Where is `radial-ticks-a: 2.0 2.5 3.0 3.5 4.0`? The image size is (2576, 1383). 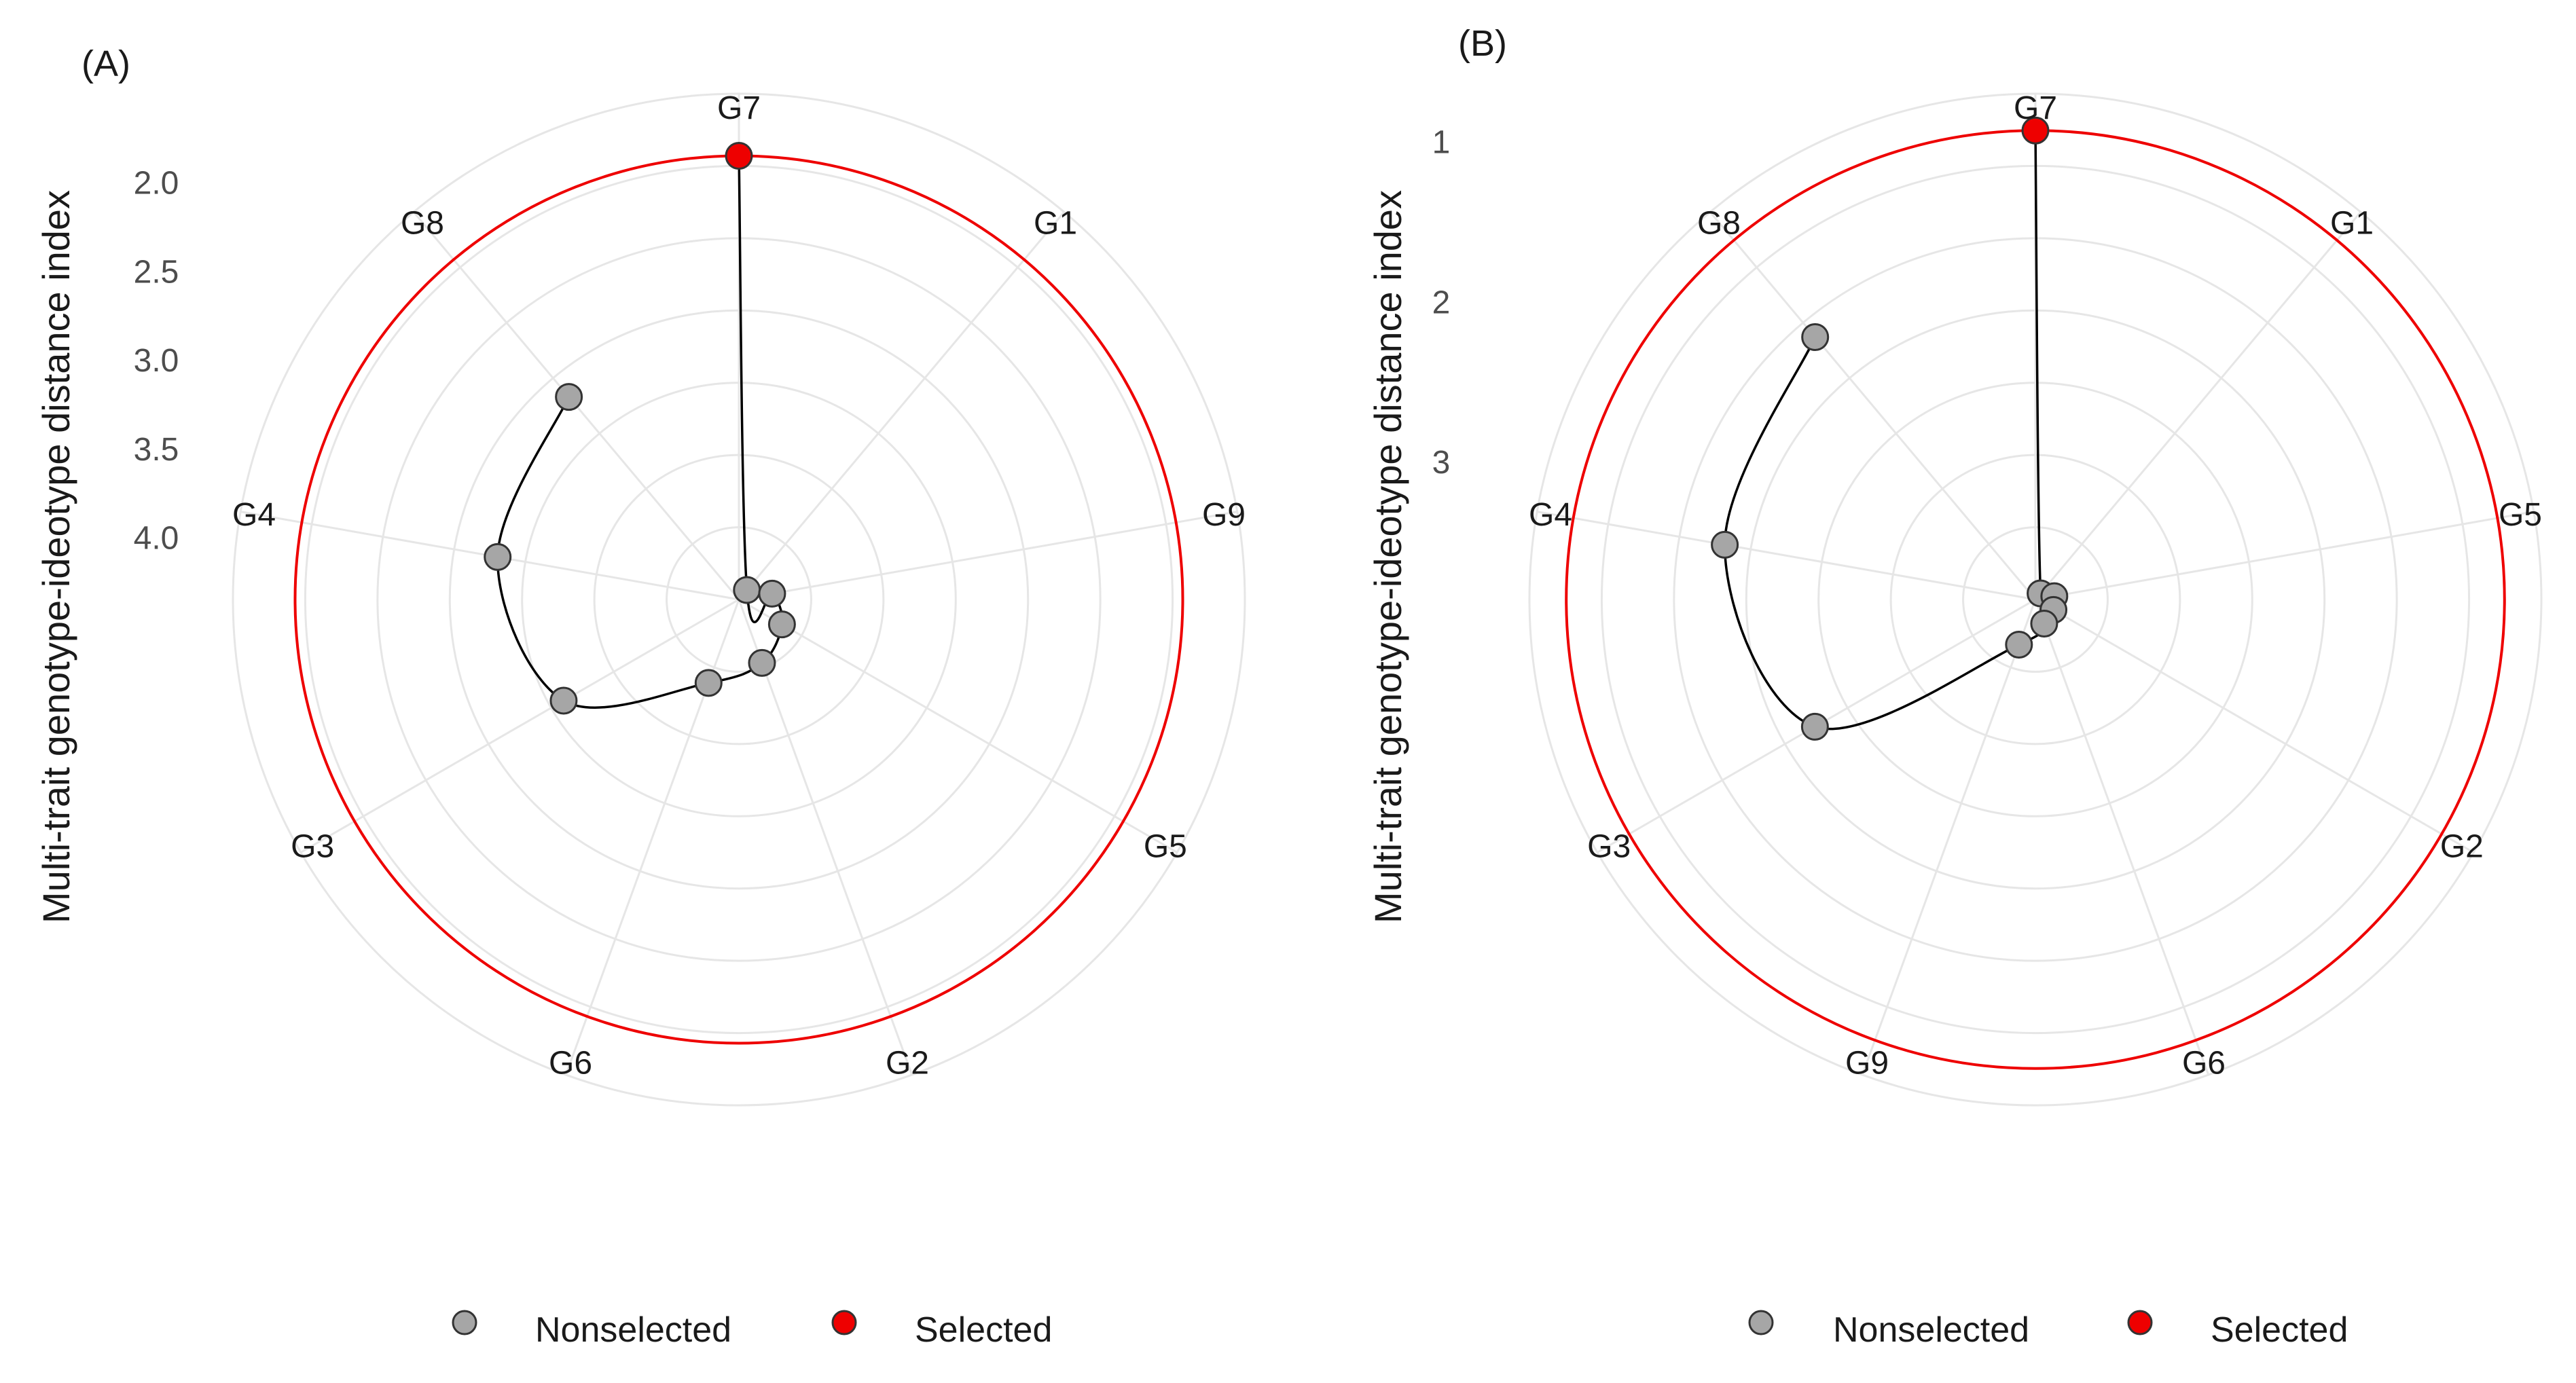
radial-ticks-a: 2.0 2.5 3.0 3.5 4.0 is located at coordinates (156, 362).